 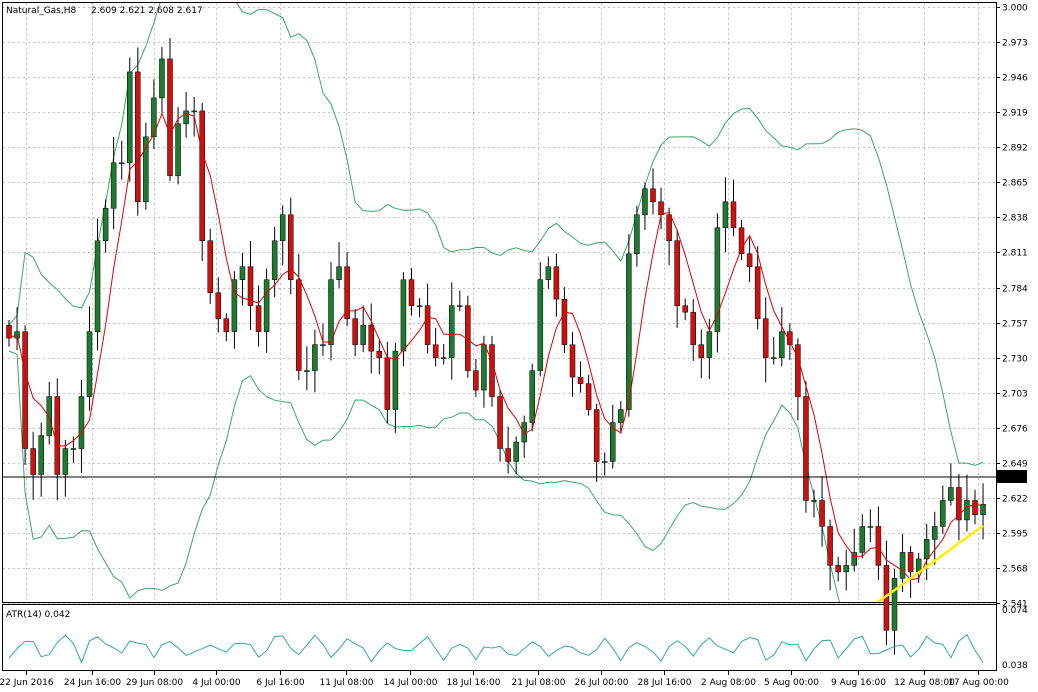 I want to click on atr-label: ATR(14) 0.042, so click(x=38, y=615).